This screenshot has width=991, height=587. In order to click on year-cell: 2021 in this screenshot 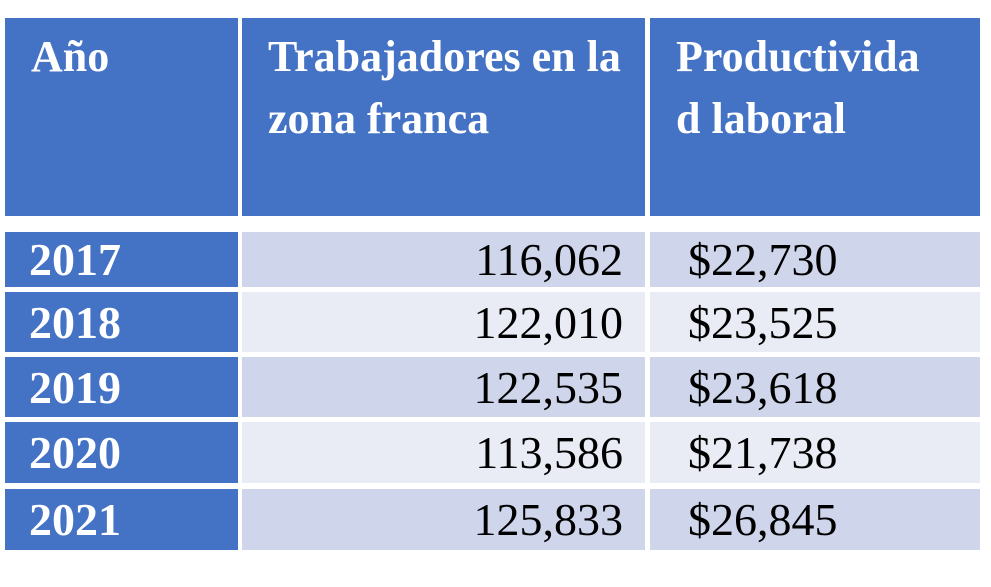, I will do `click(121, 519)`.